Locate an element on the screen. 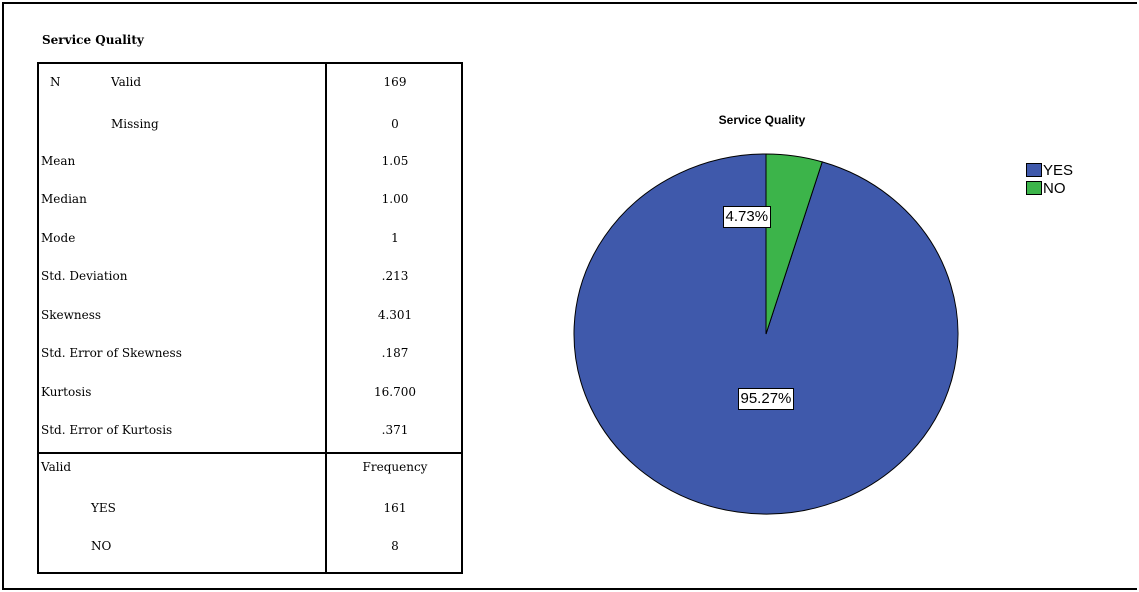  row-label-valid: Valid is located at coordinates (126, 82).